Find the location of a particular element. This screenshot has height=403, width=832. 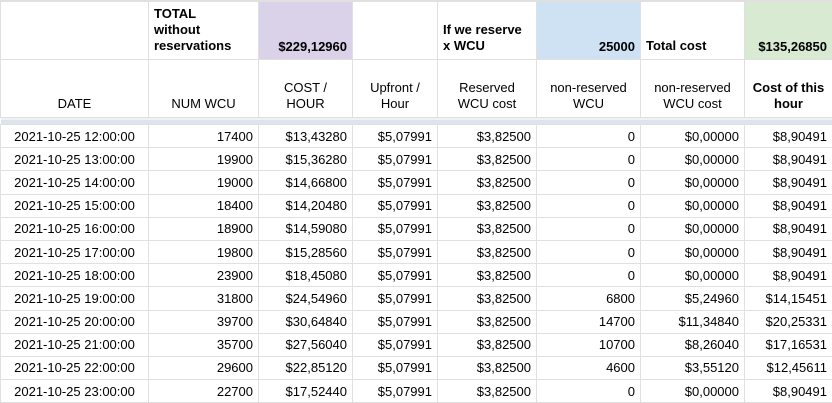

cell-non-reserved-wcu-cost: $3,55120 is located at coordinates (693, 367).